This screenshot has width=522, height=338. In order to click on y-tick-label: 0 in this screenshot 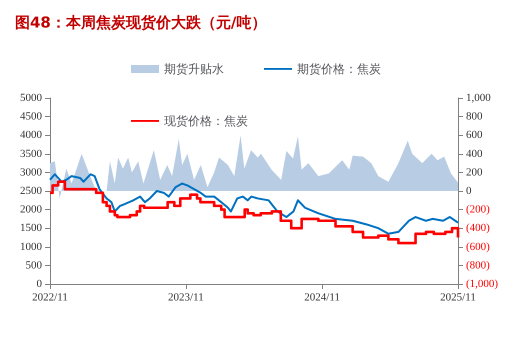, I will do `click(39, 284)`.